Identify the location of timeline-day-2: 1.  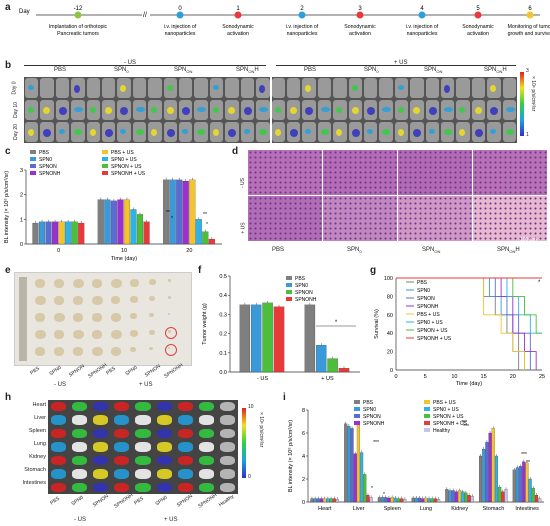
(238, 9).